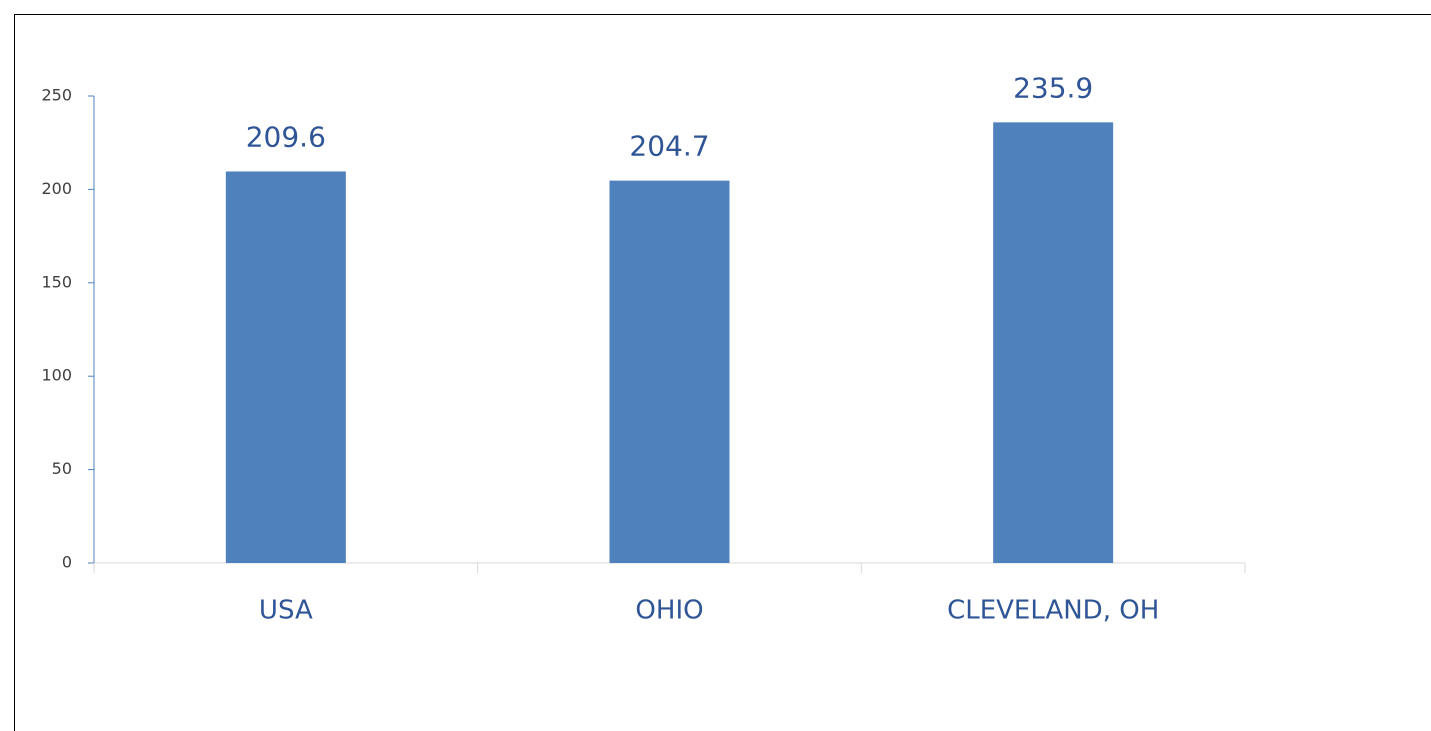 The height and width of the screenshot is (731, 1431). What do you see at coordinates (286, 136) in the screenshot?
I see `data-label: 209.6` at bounding box center [286, 136].